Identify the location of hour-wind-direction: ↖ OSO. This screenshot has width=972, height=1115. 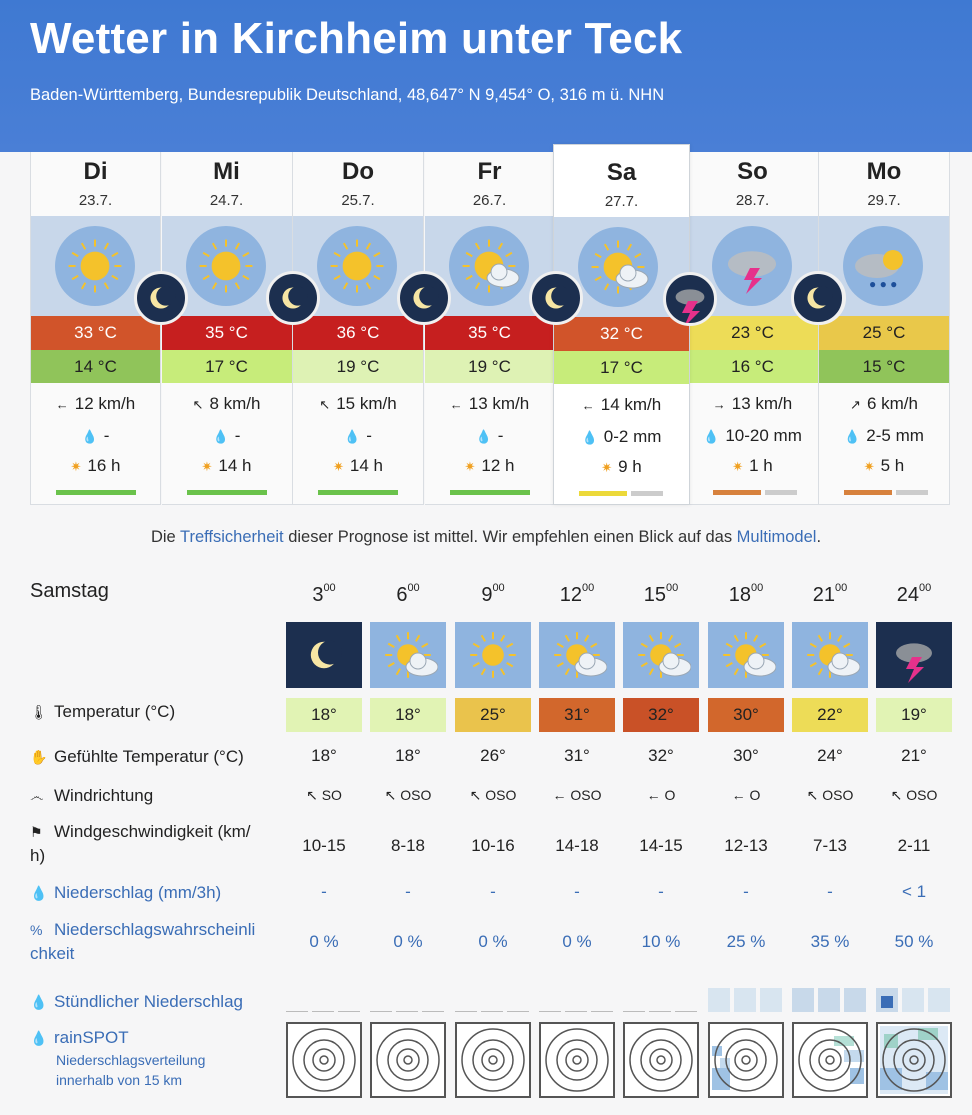
(914, 795).